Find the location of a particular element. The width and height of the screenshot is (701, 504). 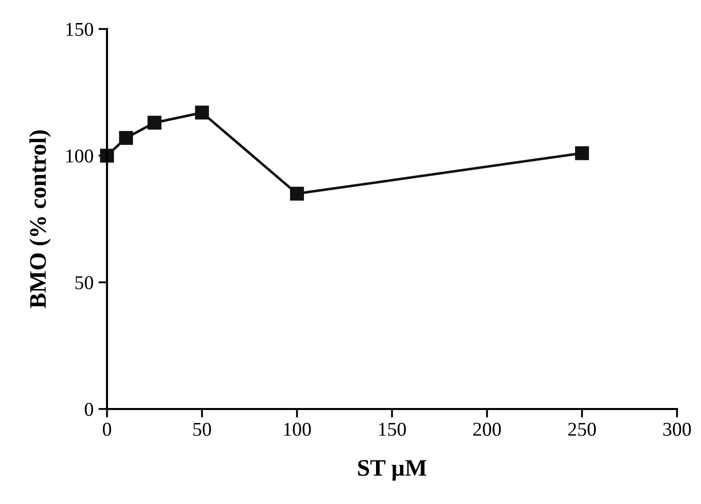

y-tick-label: 0 is located at coordinates (89, 409).